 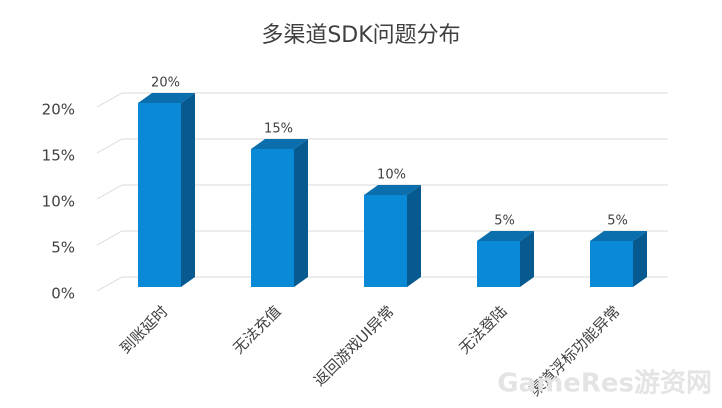 What do you see at coordinates (604, 384) in the screenshot?
I see `watermark: GameRes游资网` at bounding box center [604, 384].